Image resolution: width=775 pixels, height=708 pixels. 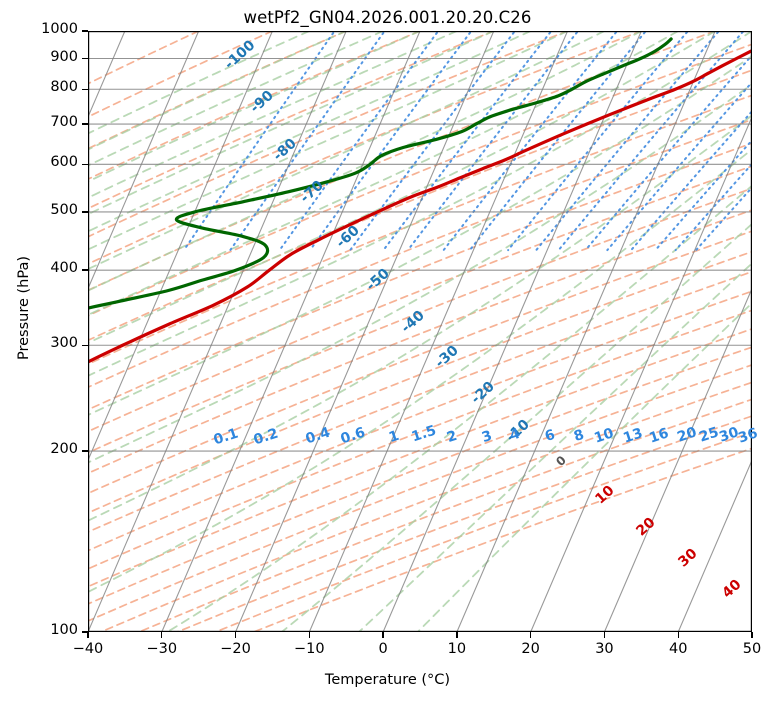 I want to click on chart-title: wetPf2_GN04.2026.001.20.20.C26, so click(x=387, y=17).